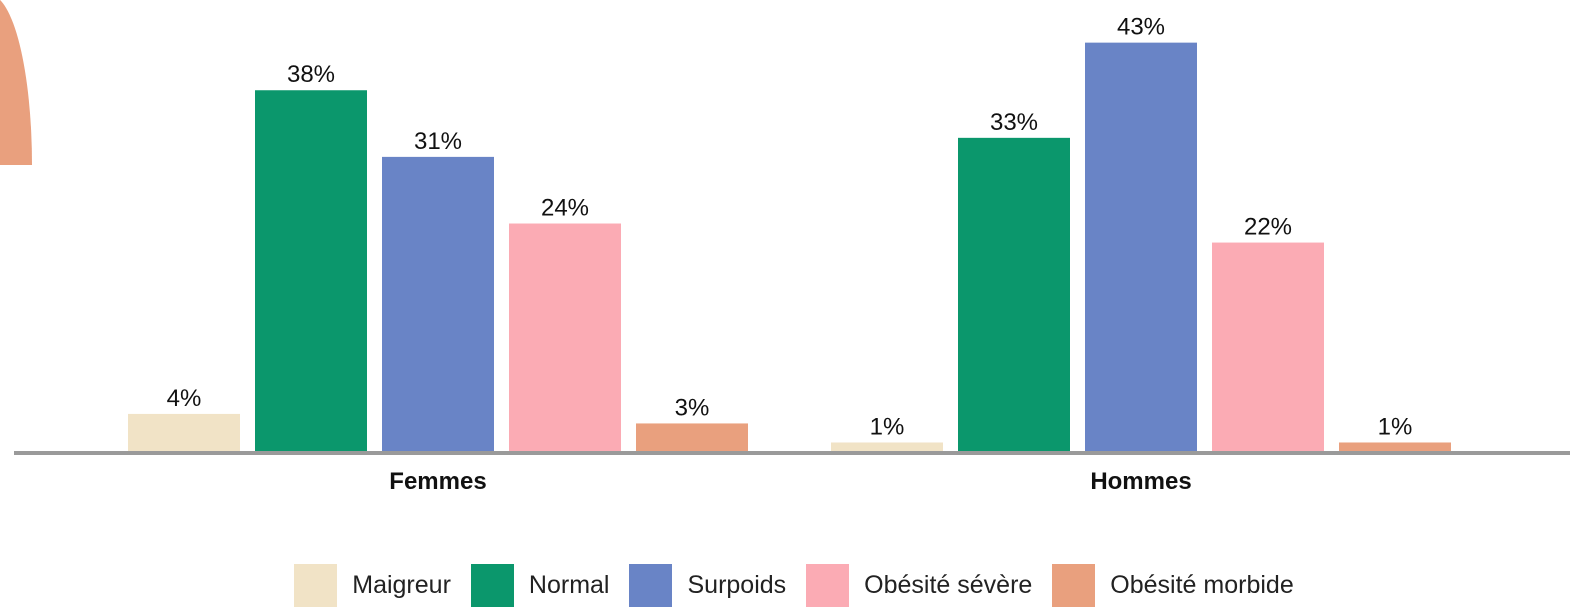 This screenshot has height=613, width=1588. I want to click on bar-value-label: 3%, so click(692, 407).